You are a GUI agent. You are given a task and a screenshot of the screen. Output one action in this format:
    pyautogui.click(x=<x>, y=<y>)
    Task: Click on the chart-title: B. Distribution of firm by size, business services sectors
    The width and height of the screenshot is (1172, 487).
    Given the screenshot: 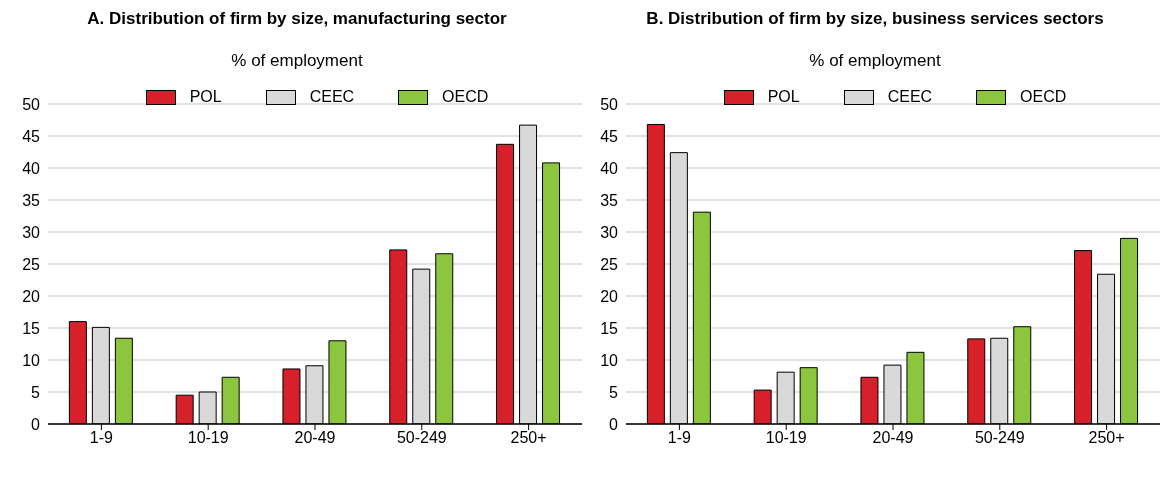 What is the action you would take?
    pyautogui.click(x=875, y=19)
    